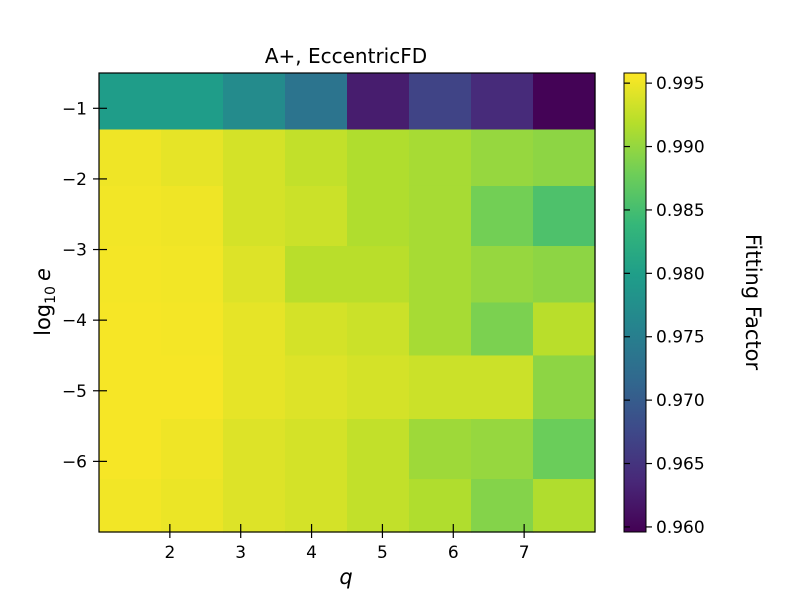 The width and height of the screenshot is (797, 598). I want to click on x-axis-label: q, so click(345, 577).